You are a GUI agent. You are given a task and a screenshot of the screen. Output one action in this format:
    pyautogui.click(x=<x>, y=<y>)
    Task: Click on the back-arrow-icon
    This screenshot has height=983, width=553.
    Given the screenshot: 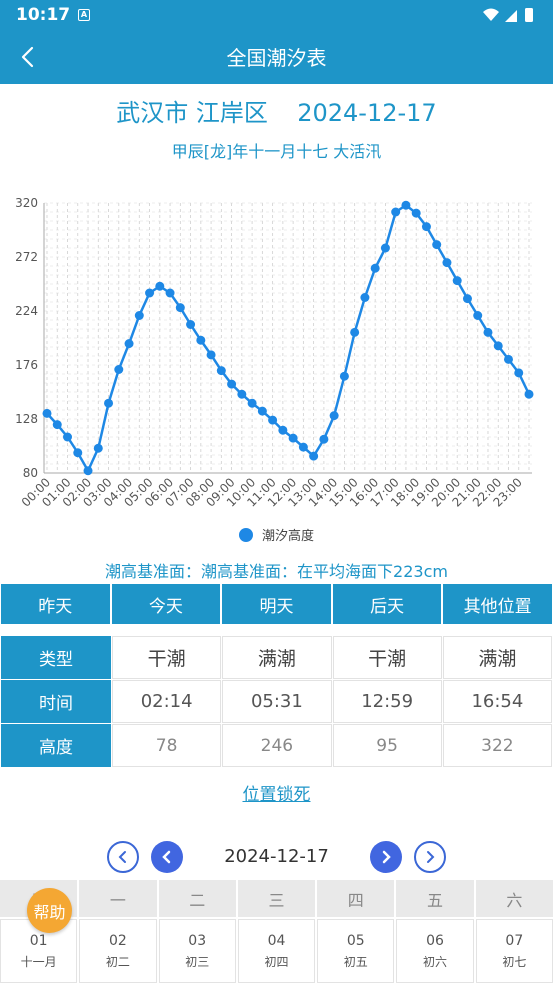 What is the action you would take?
    pyautogui.click(x=29, y=57)
    